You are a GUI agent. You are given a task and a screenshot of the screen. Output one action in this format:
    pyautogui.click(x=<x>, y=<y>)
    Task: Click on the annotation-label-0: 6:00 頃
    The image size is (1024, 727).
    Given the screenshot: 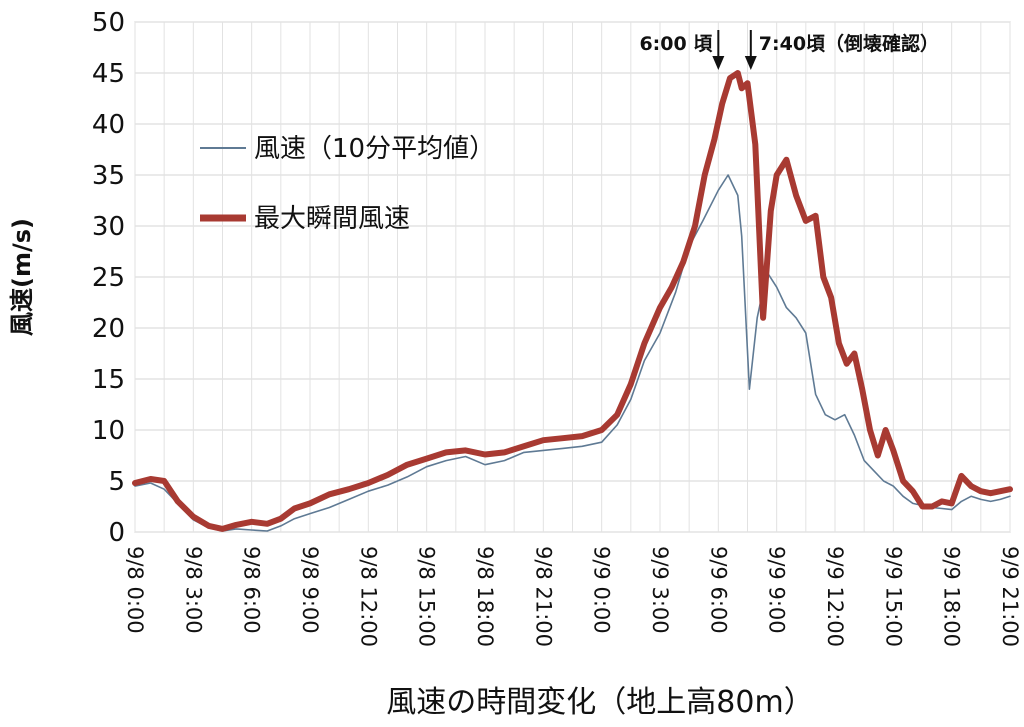 What is the action you would take?
    pyautogui.click(x=676, y=44)
    